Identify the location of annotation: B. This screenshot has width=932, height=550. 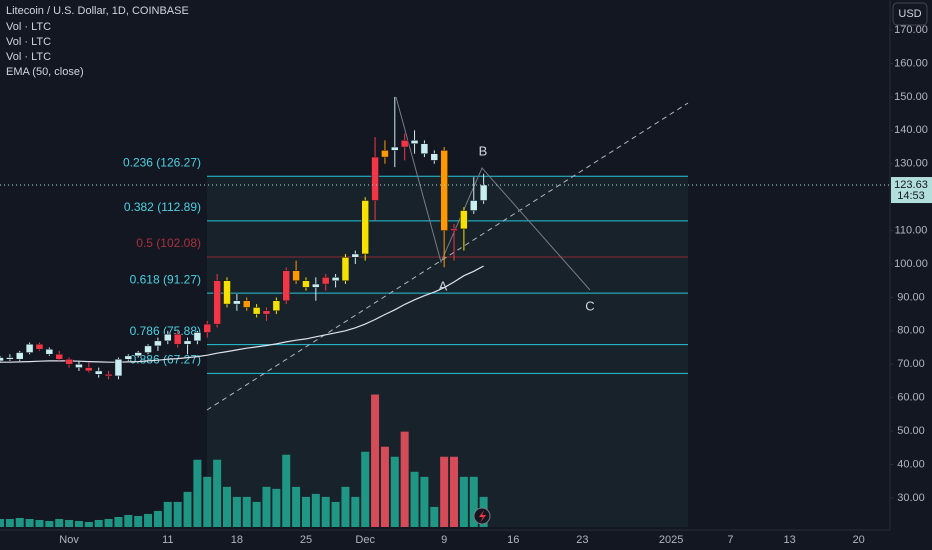
(483, 150).